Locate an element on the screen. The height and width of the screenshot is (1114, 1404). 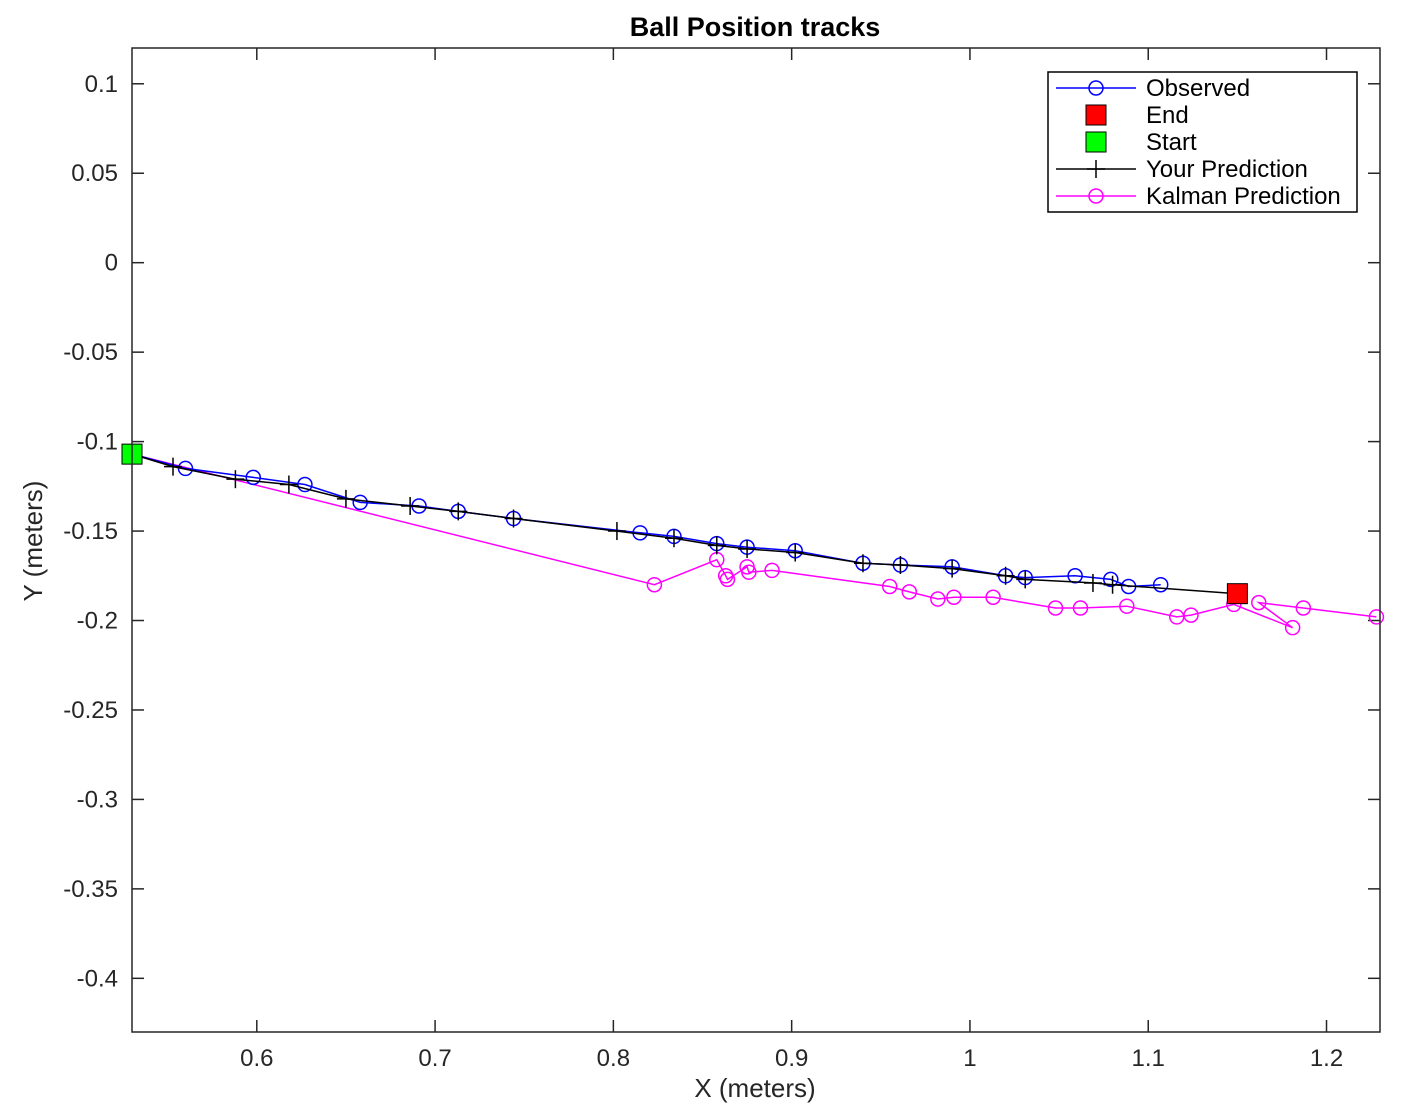
y-tick-label: 0.05 is located at coordinates (94, 173).